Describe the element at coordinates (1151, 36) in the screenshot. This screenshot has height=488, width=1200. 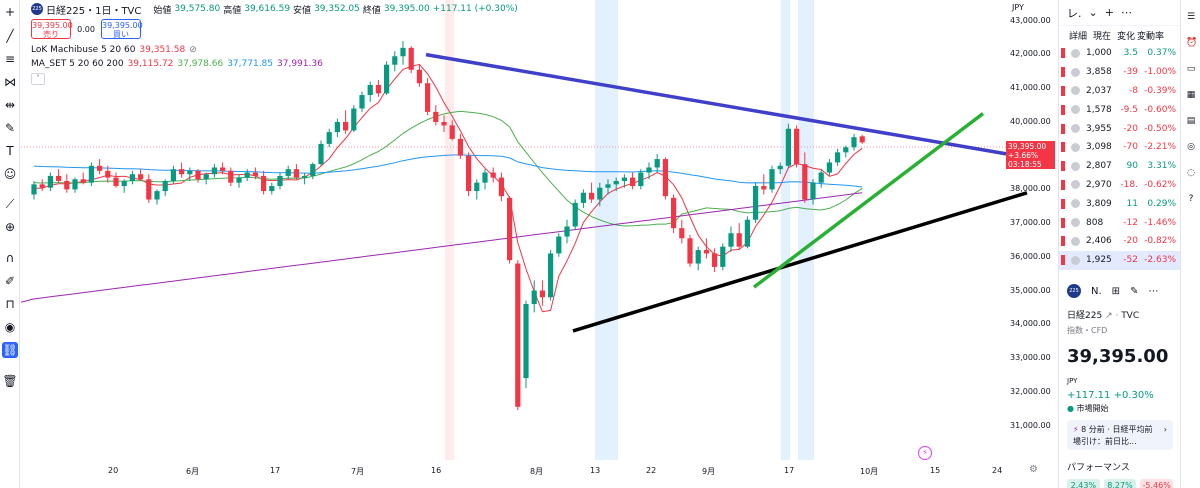
I see `column-header: 変動率` at that location.